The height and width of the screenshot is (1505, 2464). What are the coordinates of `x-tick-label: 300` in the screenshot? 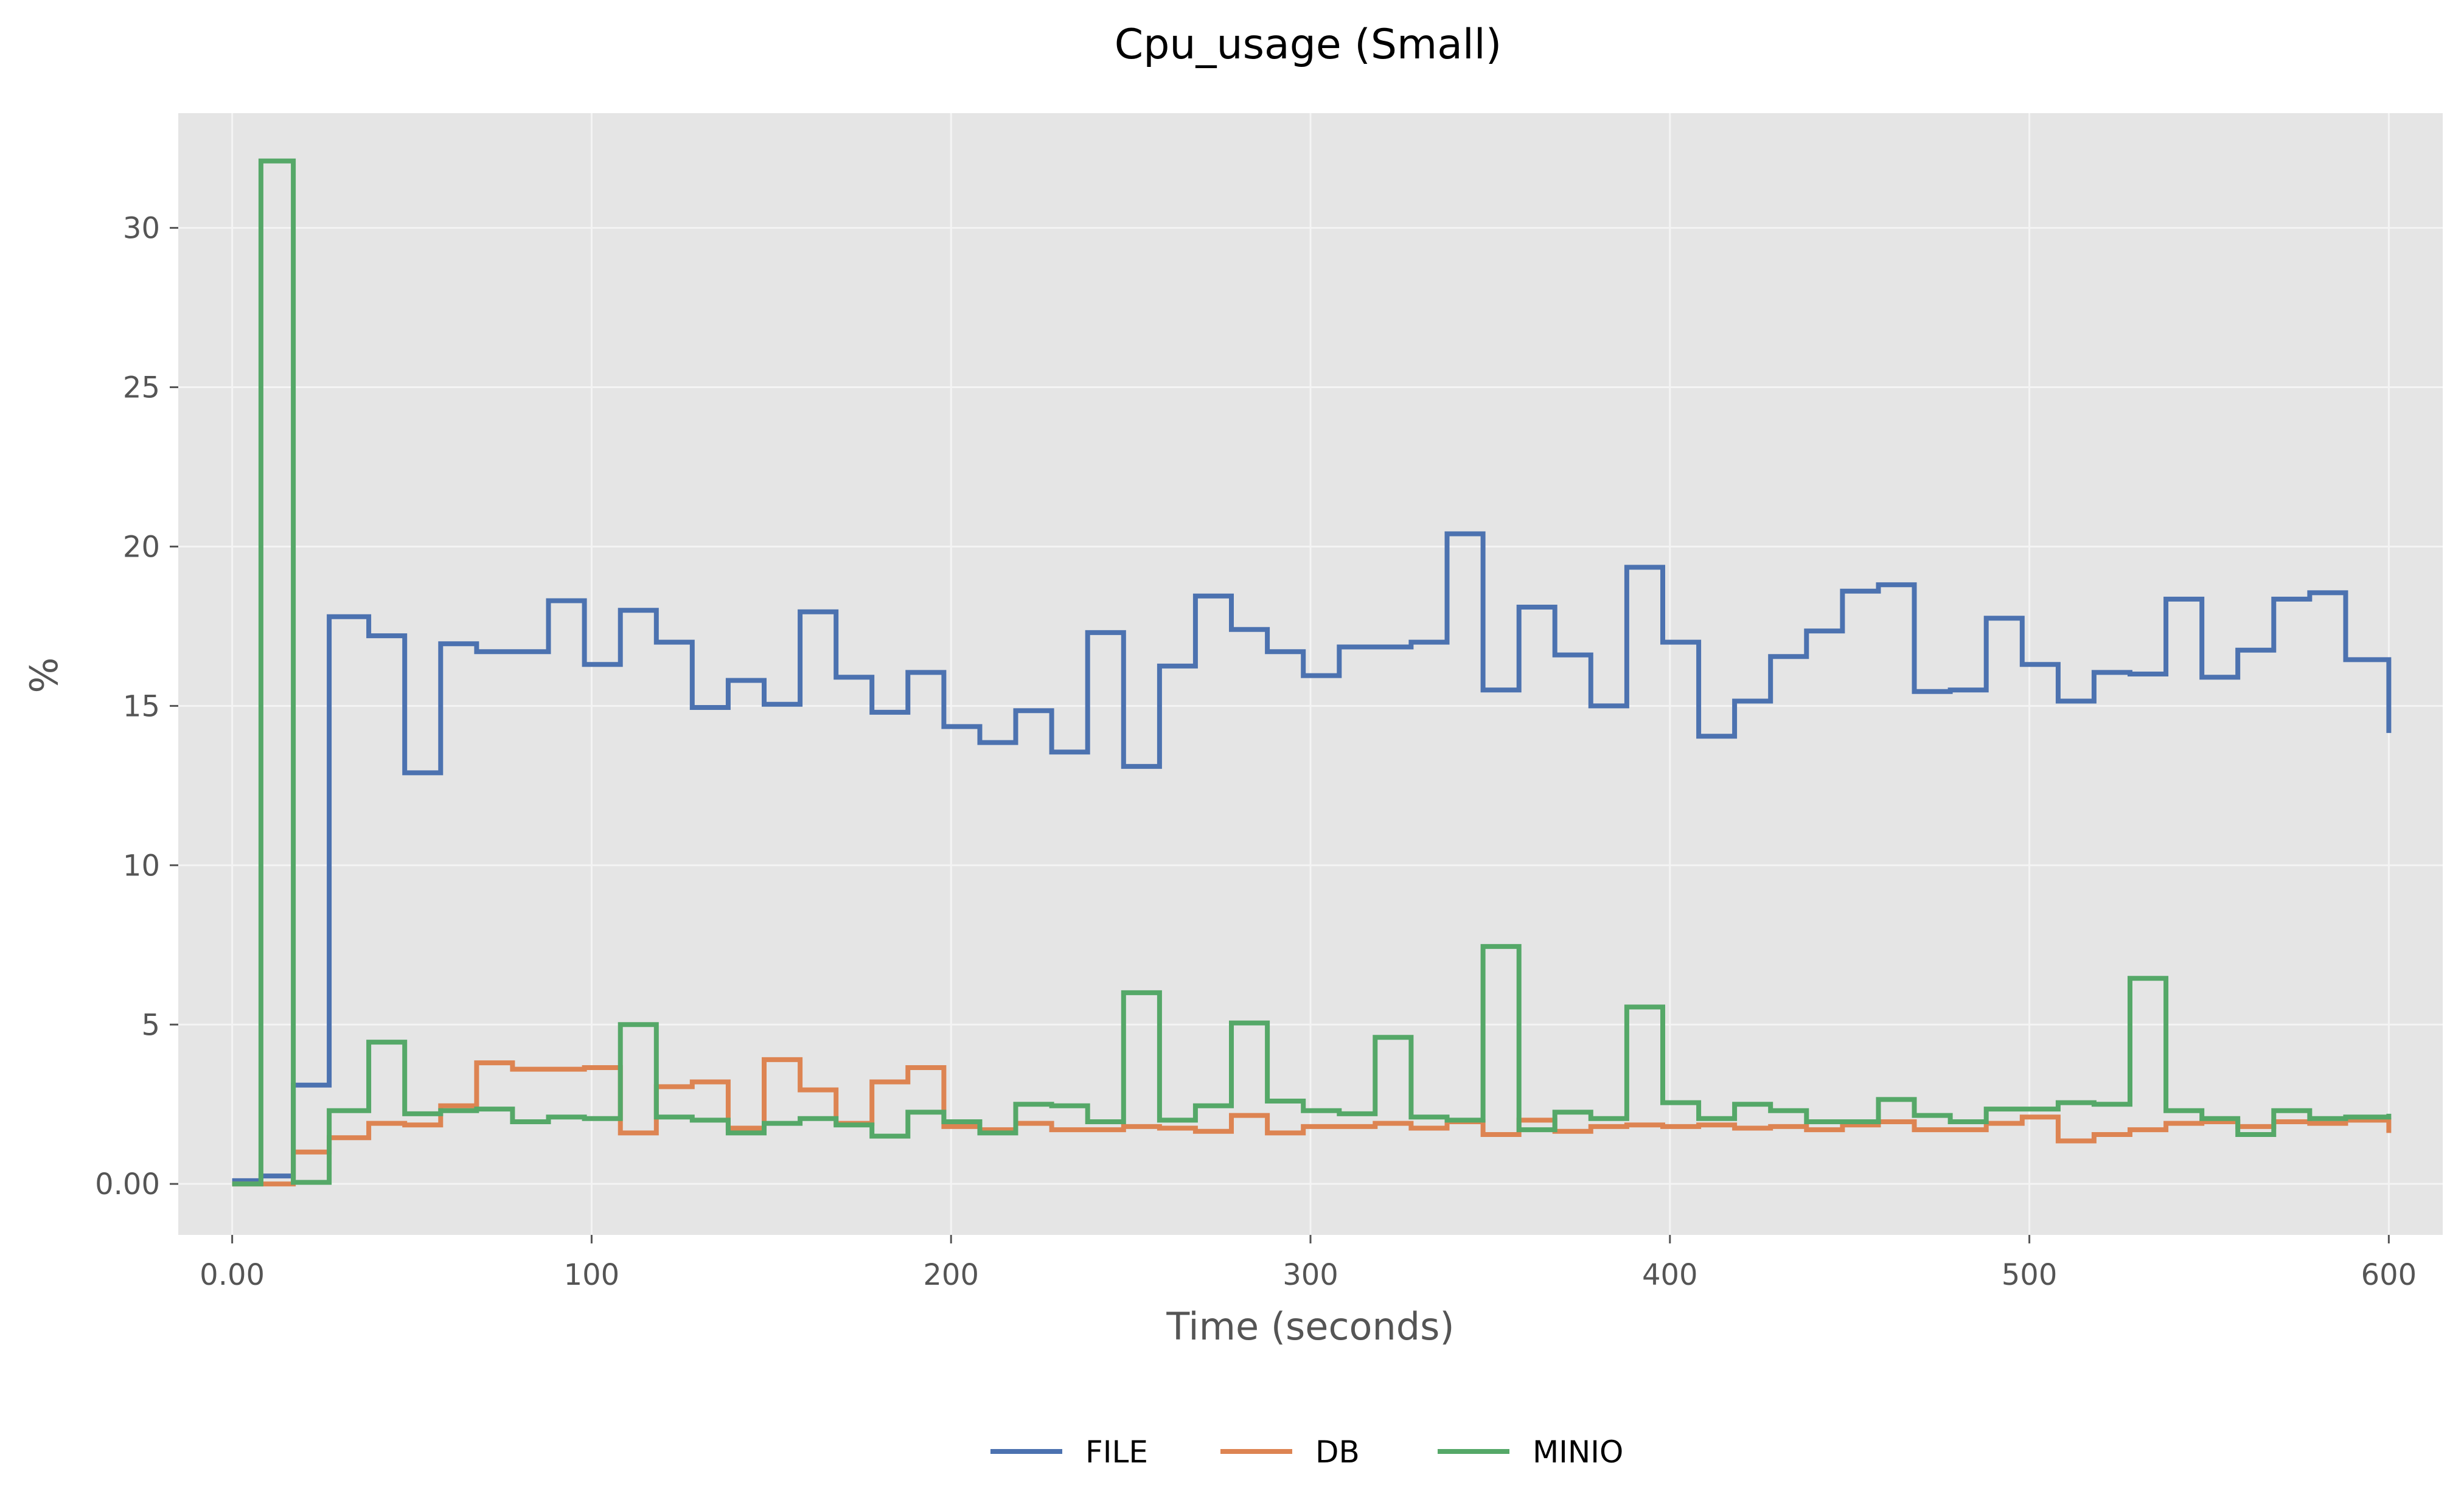 It's located at (1310, 1275).